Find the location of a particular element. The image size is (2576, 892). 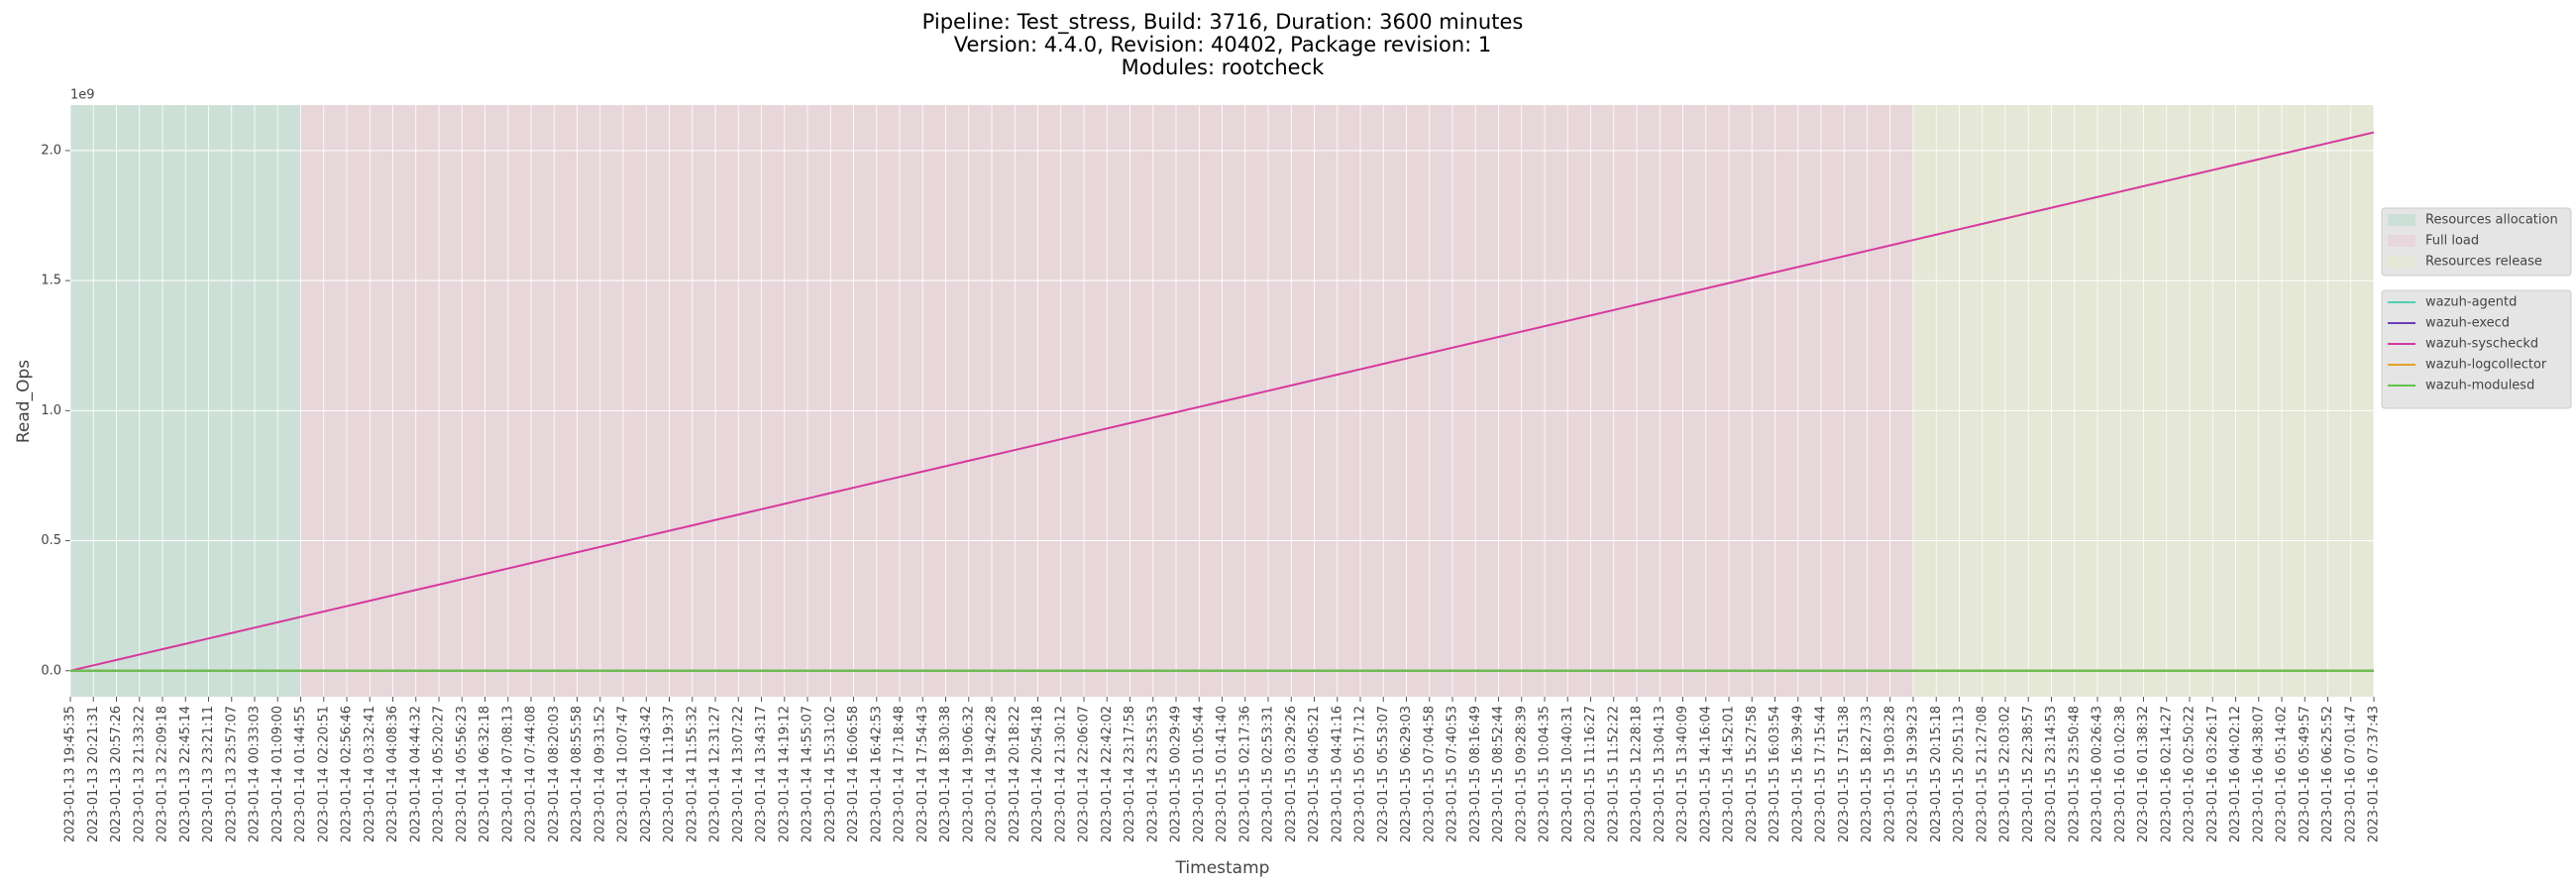

x-tick-label: 2023-01-14 20:18:22 is located at coordinates (1015, 774).